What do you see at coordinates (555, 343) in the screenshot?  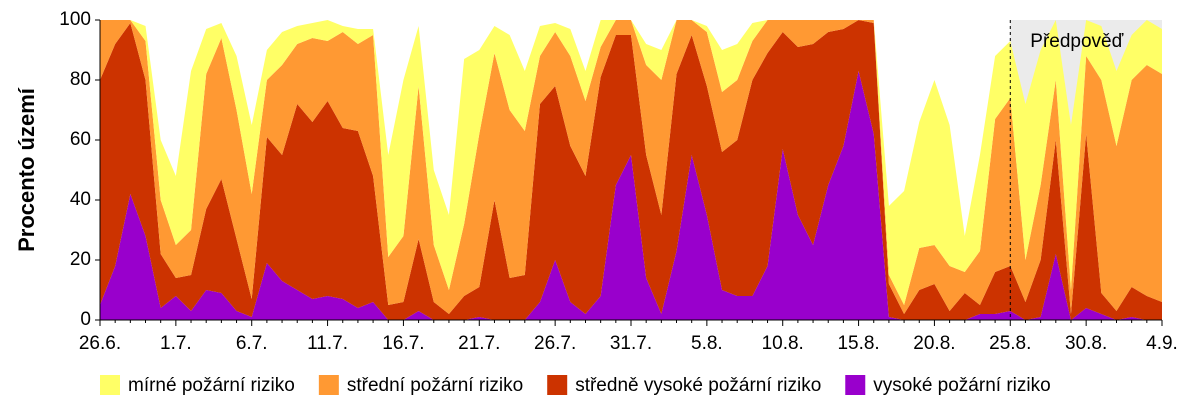 I see `x-tick-label: 26.7.` at bounding box center [555, 343].